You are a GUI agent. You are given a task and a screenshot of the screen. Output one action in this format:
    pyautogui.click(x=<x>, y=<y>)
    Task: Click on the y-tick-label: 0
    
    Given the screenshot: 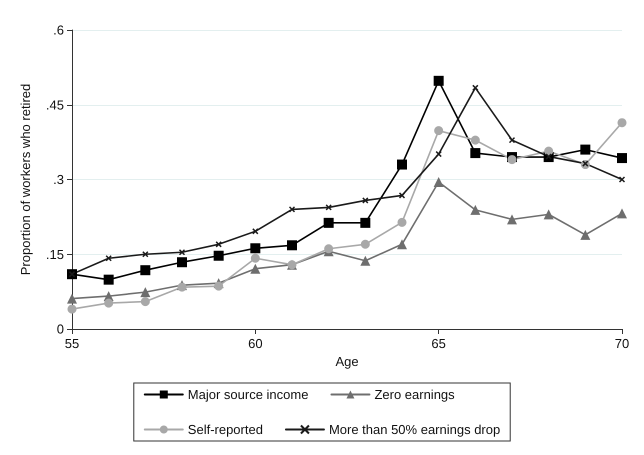 What is the action you would take?
    pyautogui.click(x=60, y=329)
    